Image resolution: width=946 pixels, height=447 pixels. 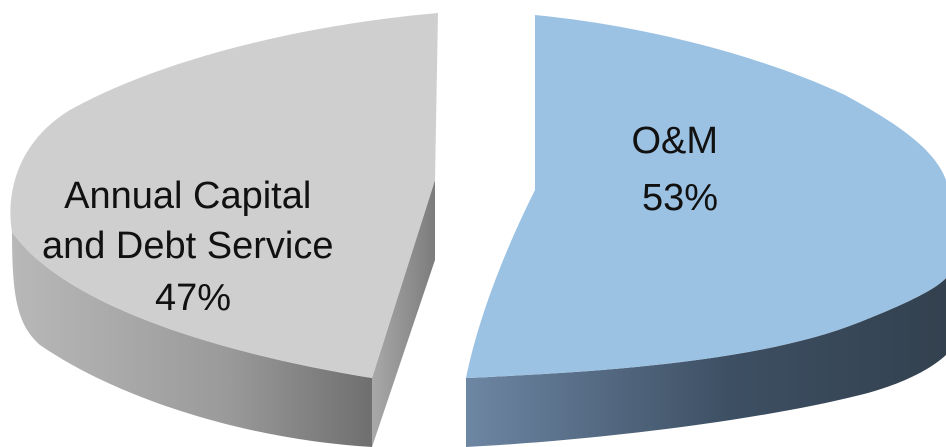 What do you see at coordinates (680, 198) in the screenshot?
I see `slice-om-percent: 53%` at bounding box center [680, 198].